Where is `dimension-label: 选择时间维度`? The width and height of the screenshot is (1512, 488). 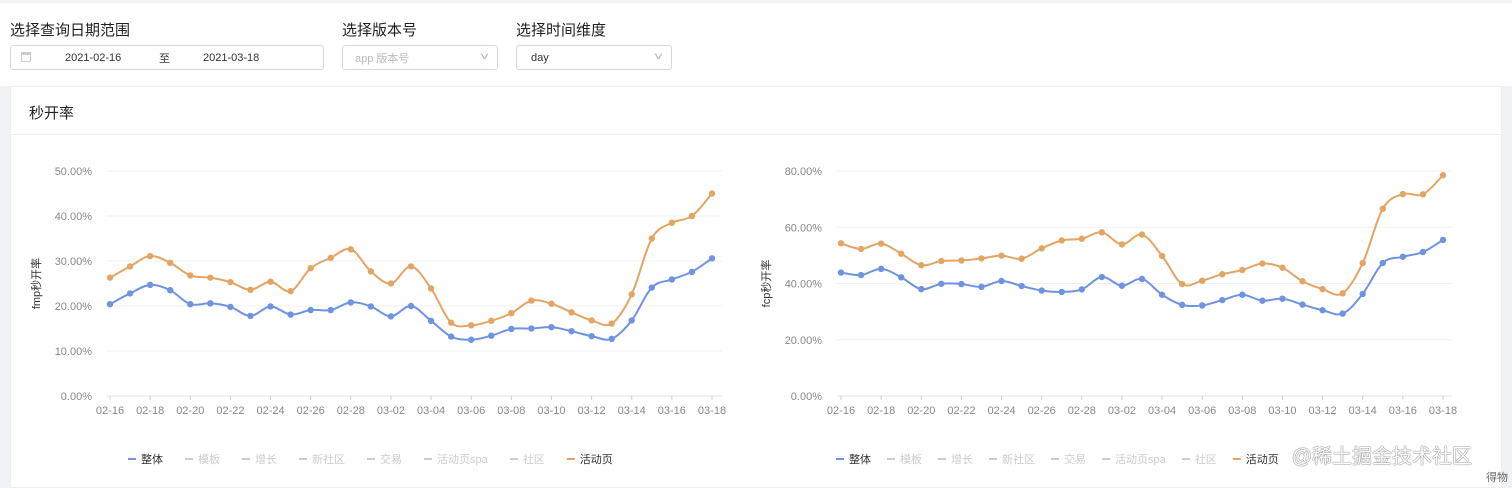 dimension-label: 选择时间维度 is located at coordinates (561, 30).